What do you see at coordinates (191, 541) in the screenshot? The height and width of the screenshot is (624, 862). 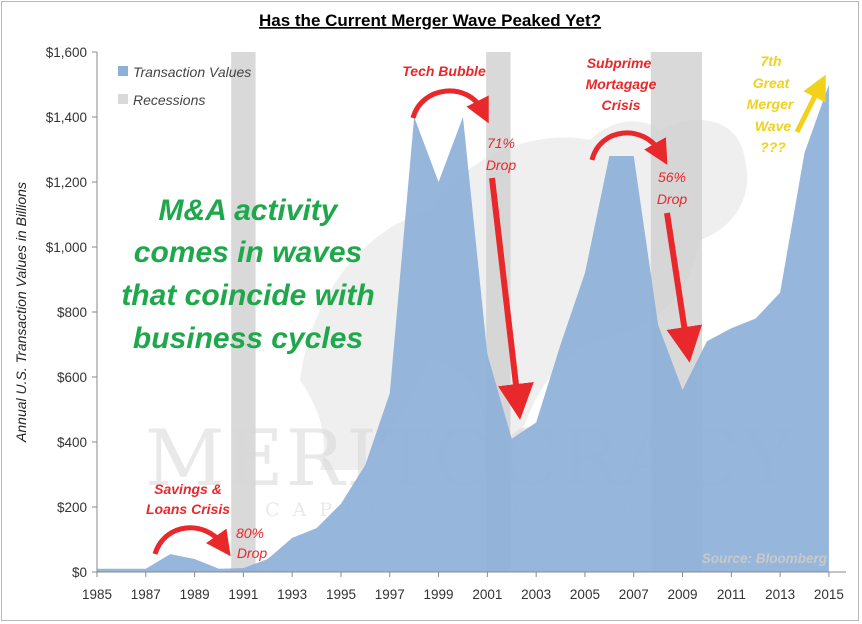 I see `arrow-savings-loans` at bounding box center [191, 541].